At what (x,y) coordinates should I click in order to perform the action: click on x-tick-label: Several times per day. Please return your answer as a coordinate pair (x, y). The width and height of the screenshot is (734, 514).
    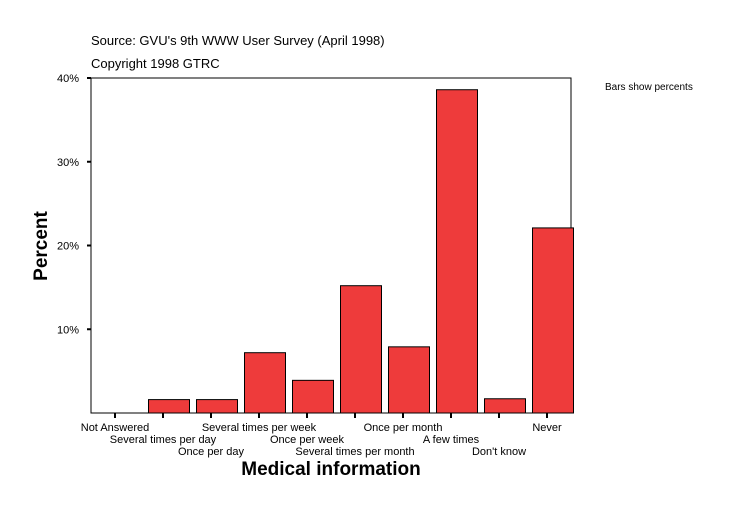
    Looking at the image, I should click on (163, 440).